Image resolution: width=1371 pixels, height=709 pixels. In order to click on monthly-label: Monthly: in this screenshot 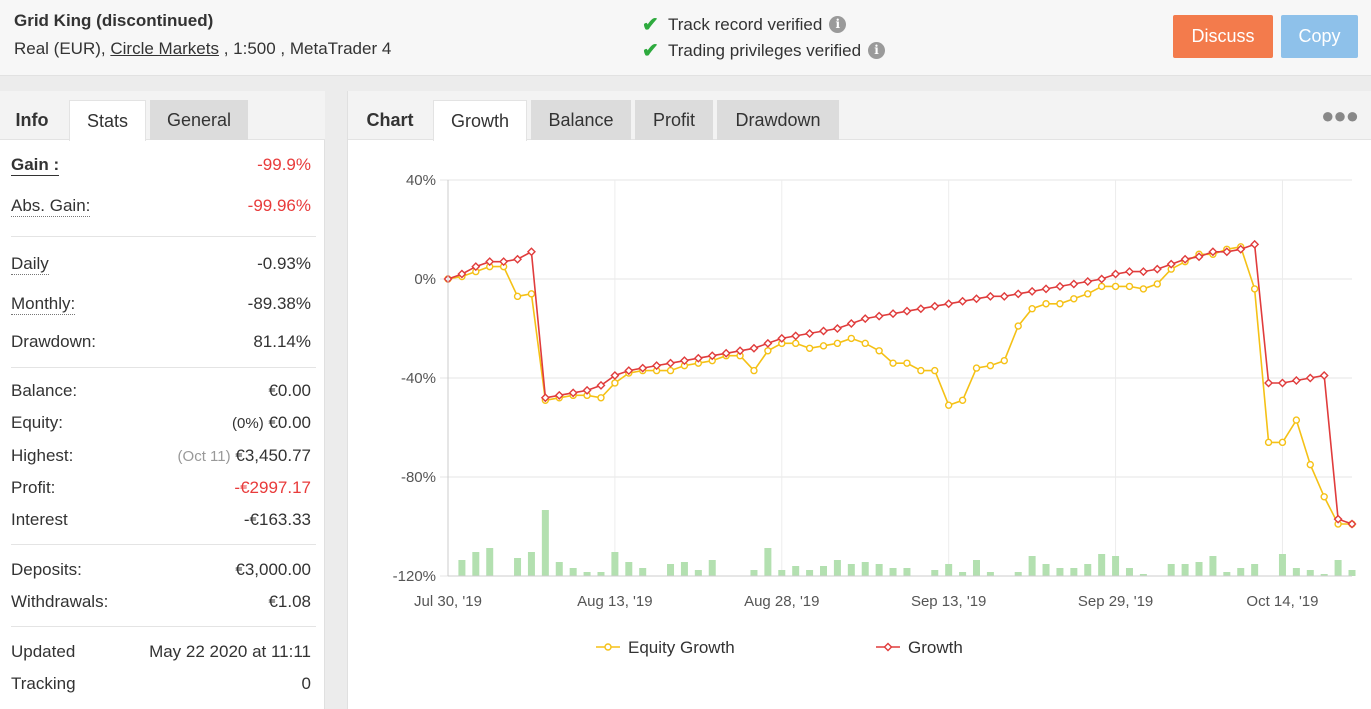, I will do `click(43, 304)`.